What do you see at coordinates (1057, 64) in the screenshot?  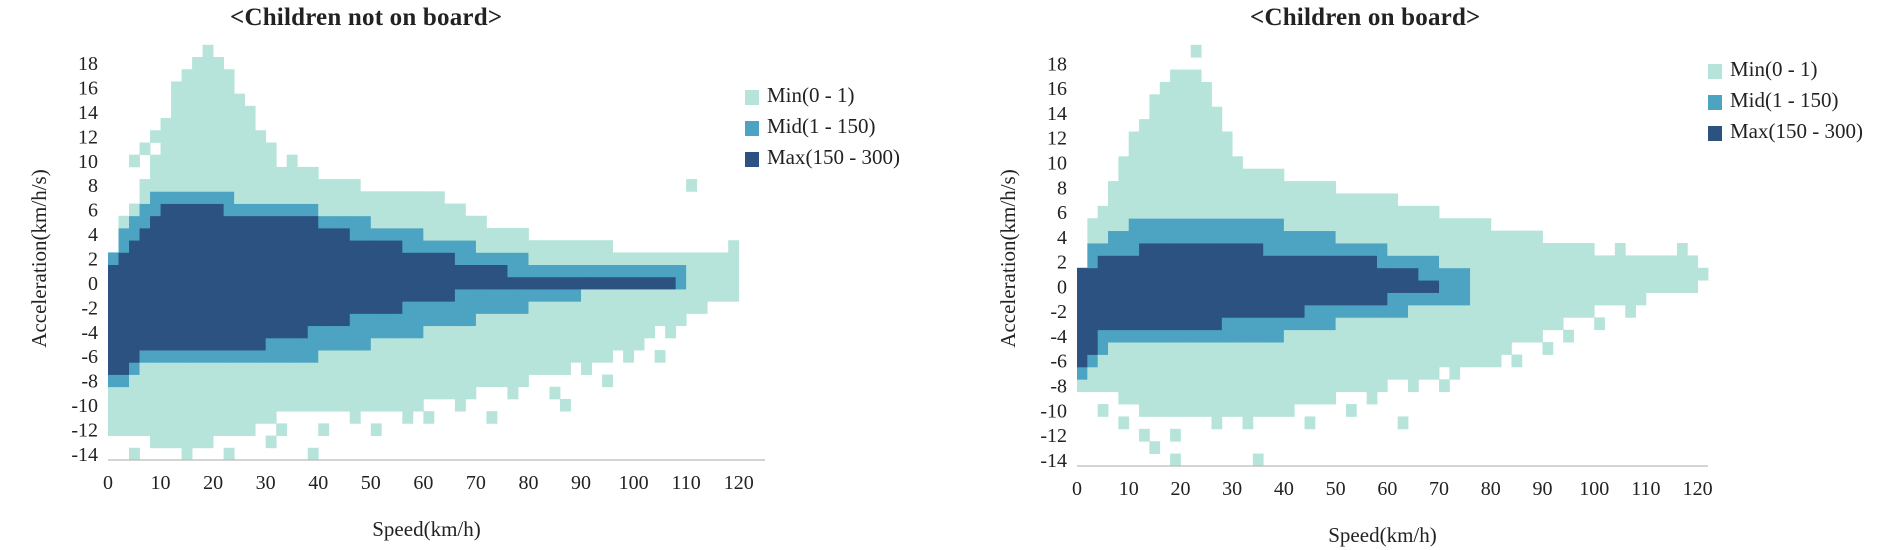 I see `y-tick-label: 18` at bounding box center [1057, 64].